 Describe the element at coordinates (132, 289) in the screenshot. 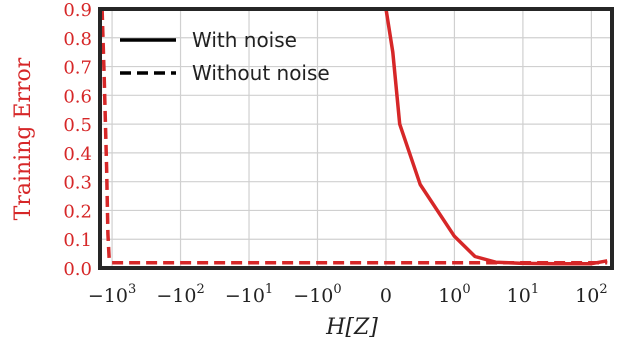

I see `x-tick-exponent: 3` at that location.